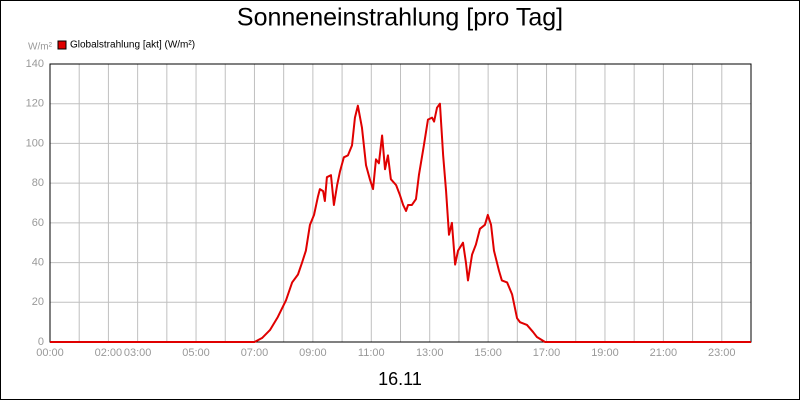  I want to click on y-unit: W/m², so click(40, 47).